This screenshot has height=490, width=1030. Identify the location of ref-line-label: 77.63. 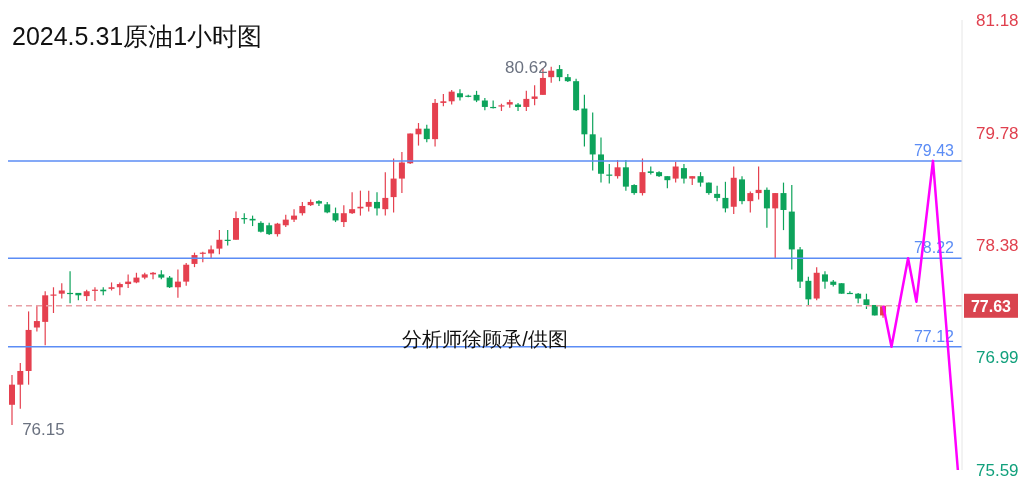
(991, 306).